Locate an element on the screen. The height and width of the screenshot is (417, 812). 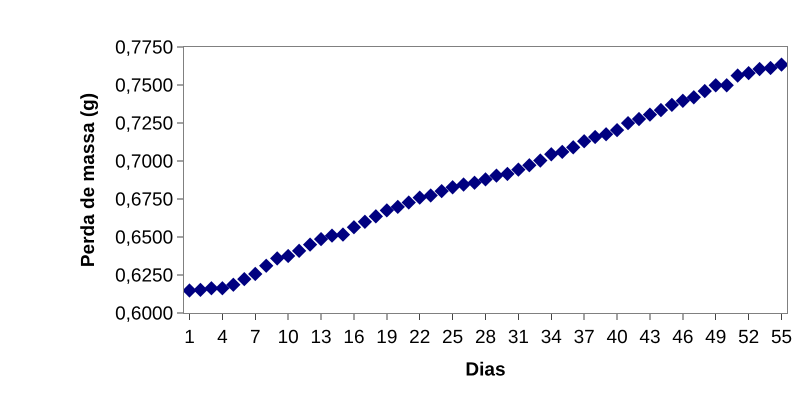
x-tick-label: 31 is located at coordinates (518, 337).